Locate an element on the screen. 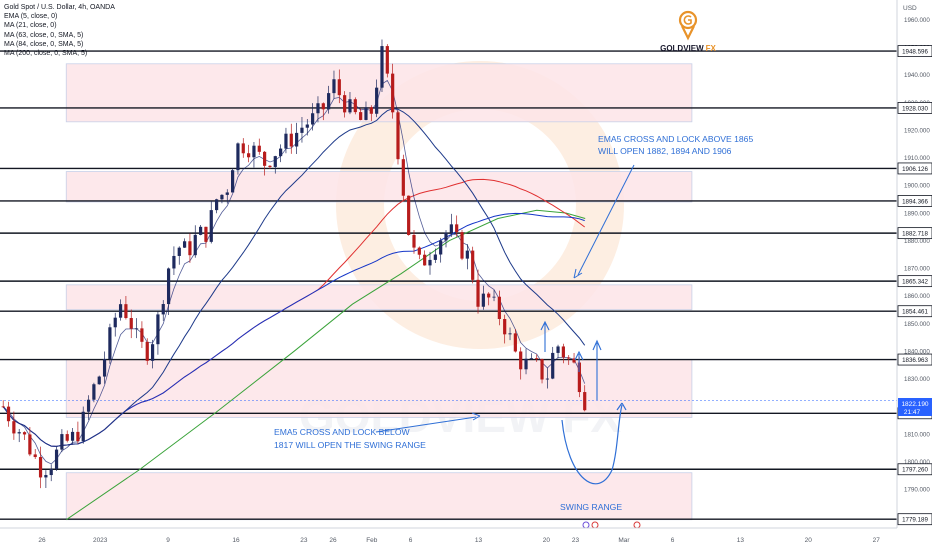  level-tag-label: 1854.461 is located at coordinates (915, 312).